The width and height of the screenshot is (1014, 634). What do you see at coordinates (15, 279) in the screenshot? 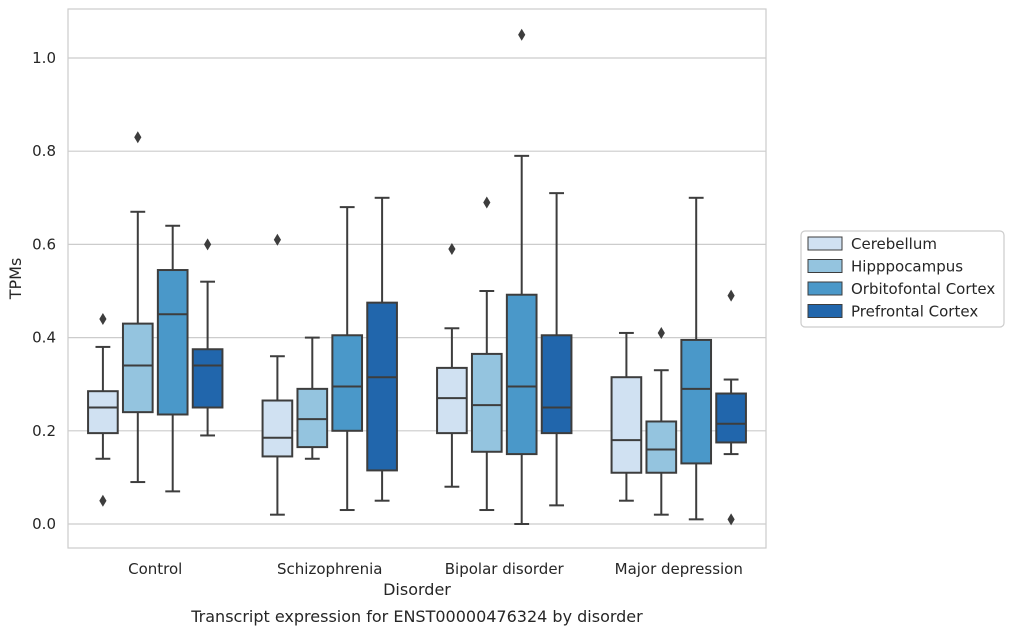
I see `y-axis-title: TPMs` at bounding box center [15, 279].